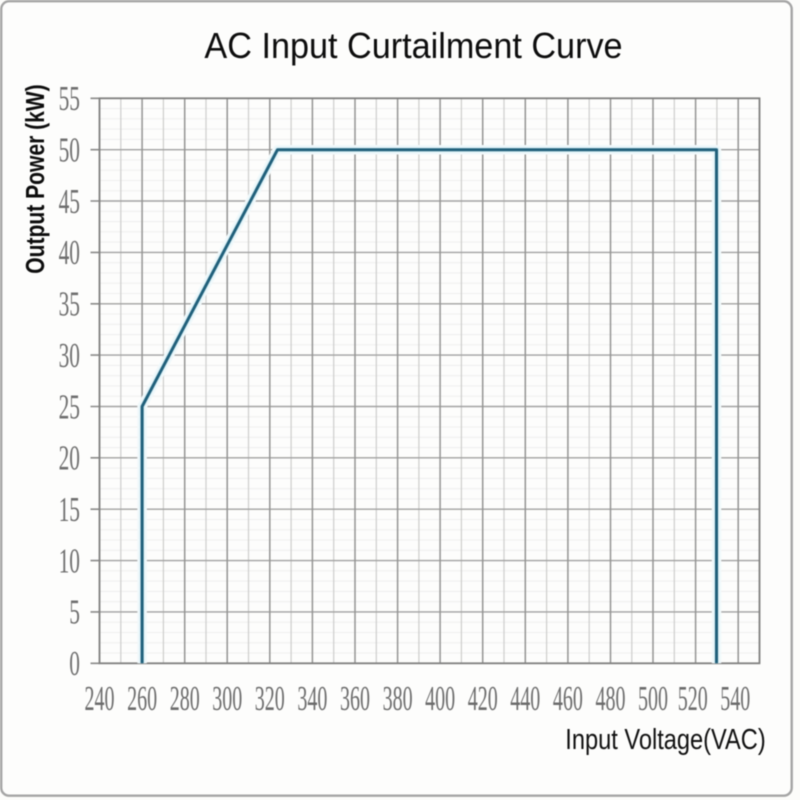 The width and height of the screenshot is (800, 800). I want to click on svg-text: 240, so click(99, 700).